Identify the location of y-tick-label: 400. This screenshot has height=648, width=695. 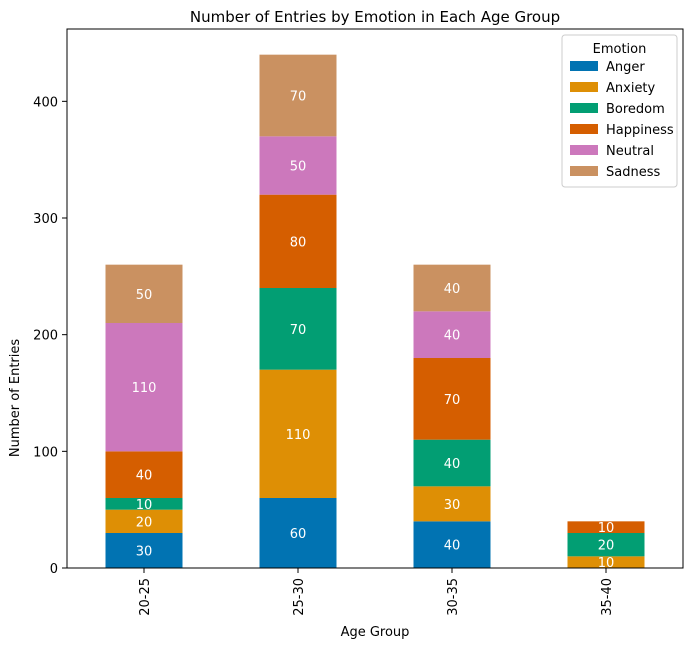
(45, 102).